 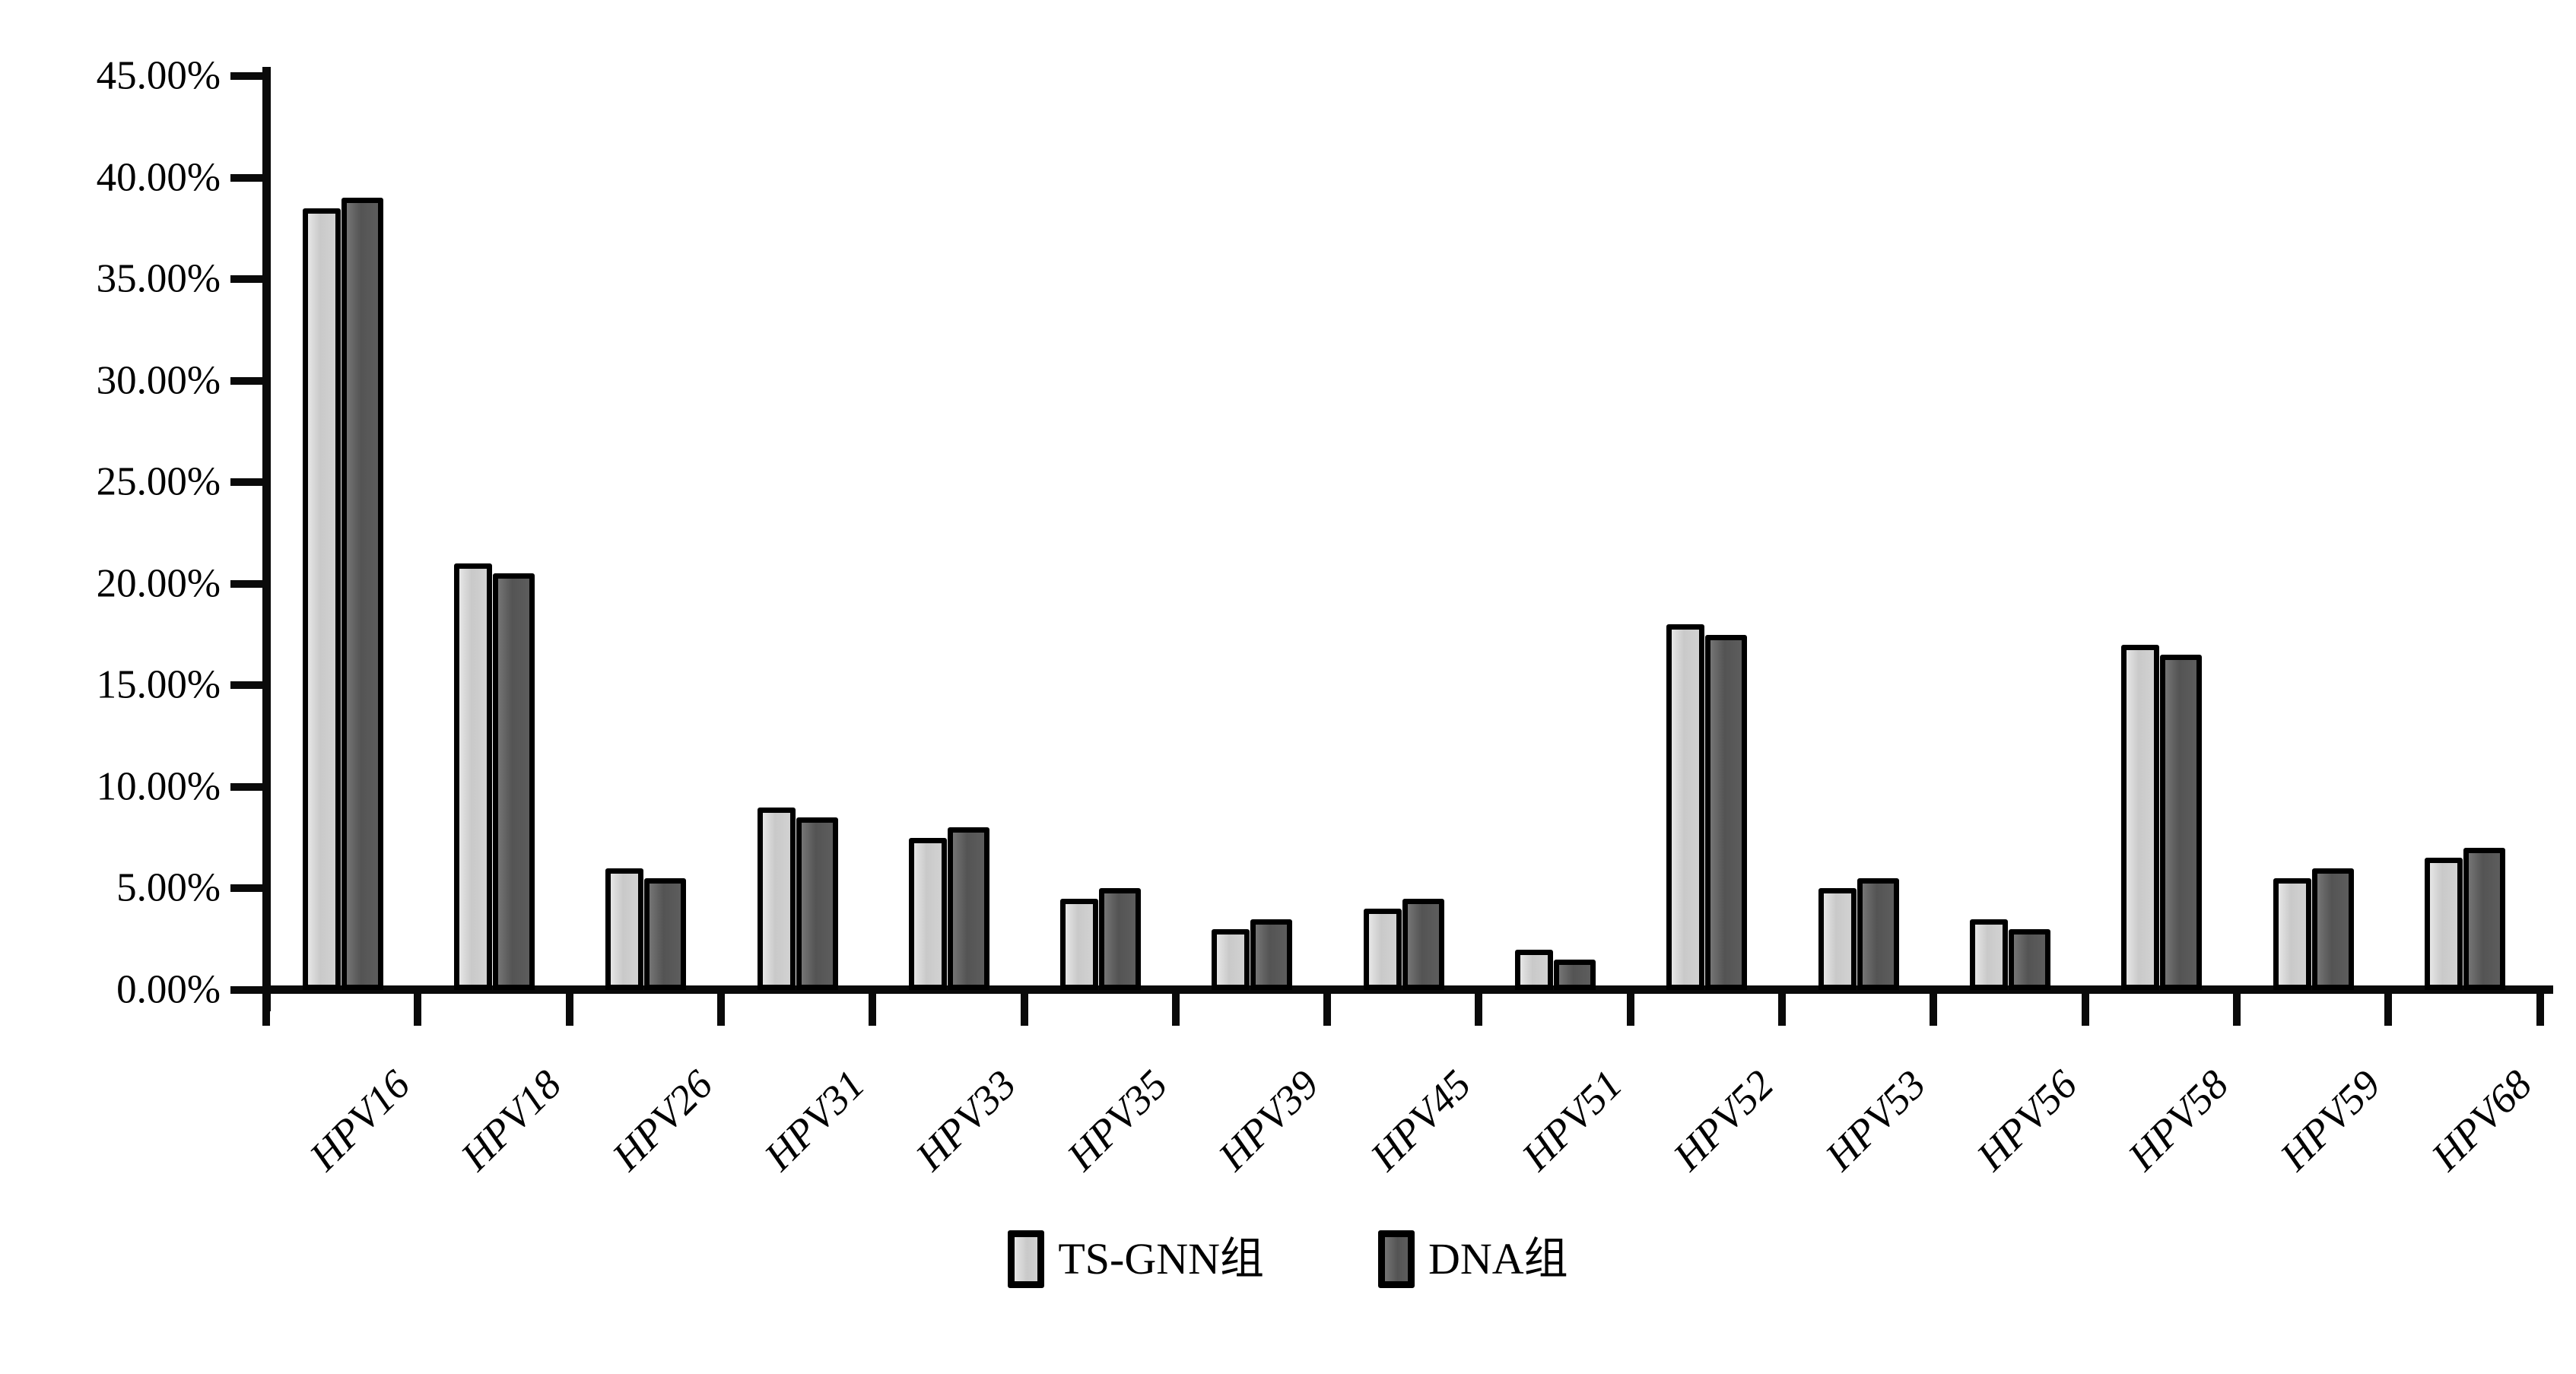 I want to click on bar-DNA组-hpv52, so click(x=1726, y=812).